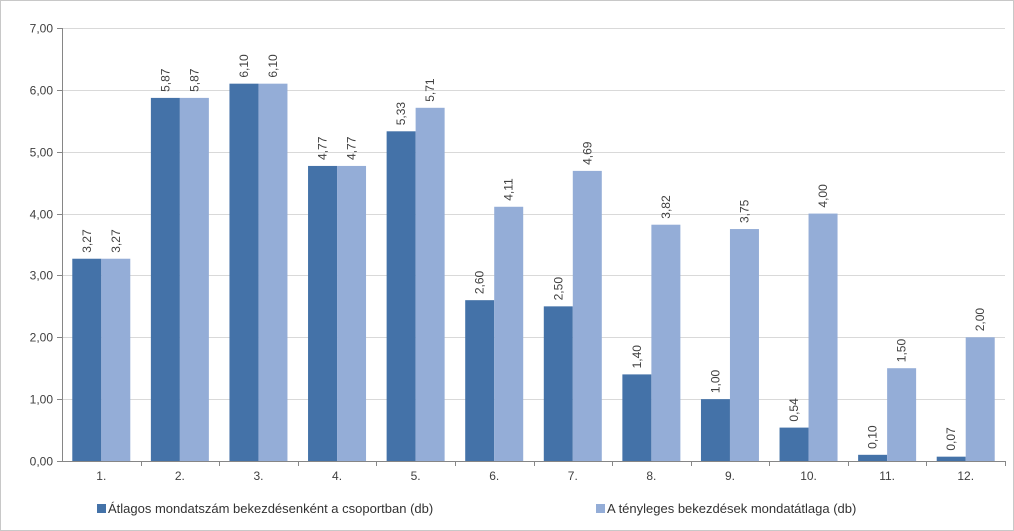 Image resolution: width=1014 pixels, height=531 pixels. Describe the element at coordinates (42, 338) in the screenshot. I see `y-tick-label: 2,00` at that location.